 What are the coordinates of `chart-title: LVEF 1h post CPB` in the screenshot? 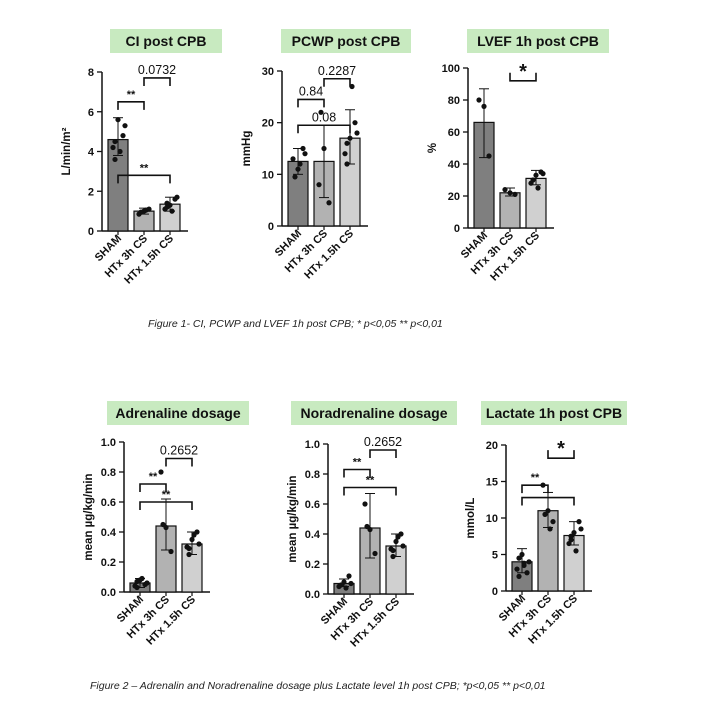 It's located at (538, 41).